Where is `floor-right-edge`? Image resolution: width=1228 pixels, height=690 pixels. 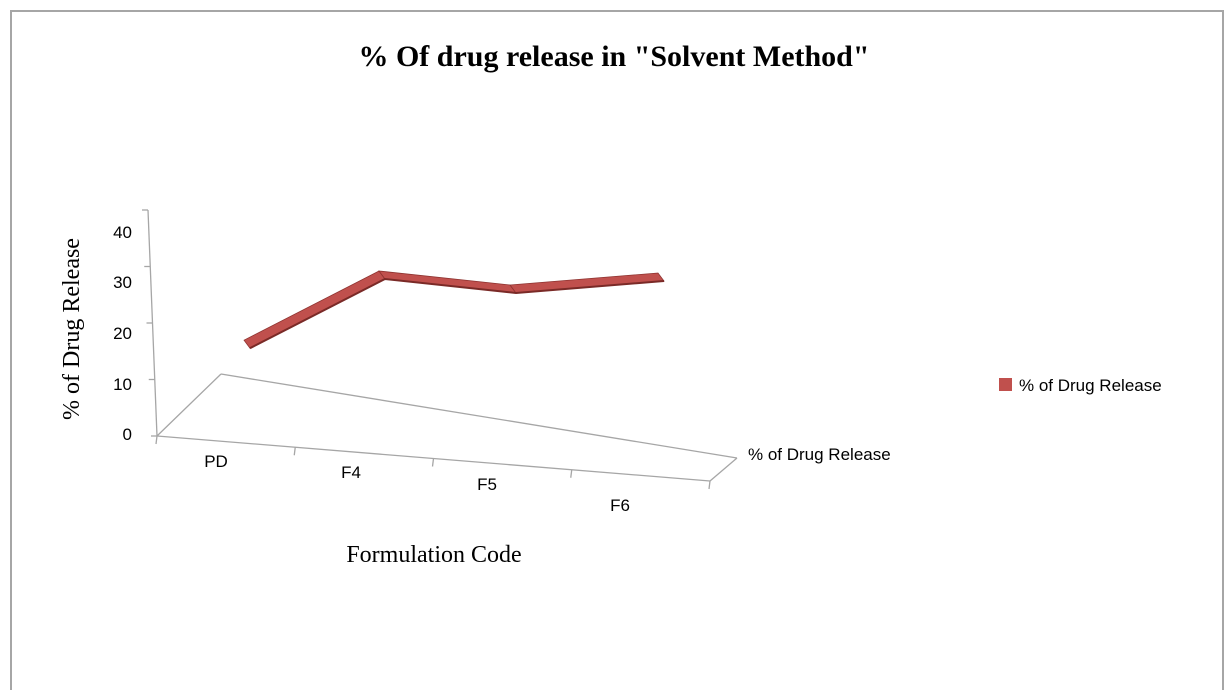 floor-right-edge is located at coordinates (723, 469).